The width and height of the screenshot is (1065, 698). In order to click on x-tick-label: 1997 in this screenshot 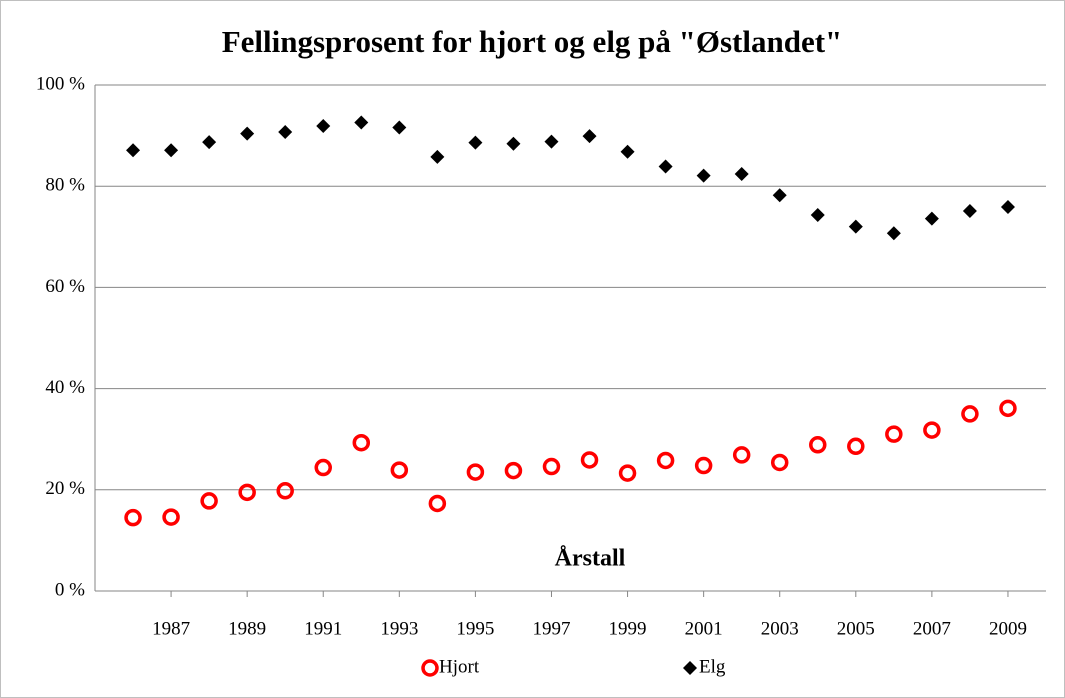, I will do `click(551, 628)`.